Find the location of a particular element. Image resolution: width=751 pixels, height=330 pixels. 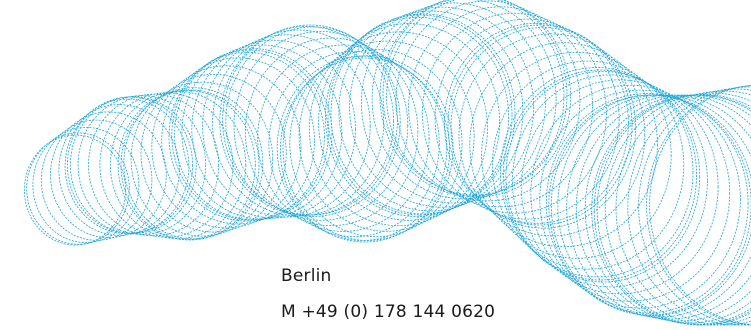

contact-city: Berlin is located at coordinates (306, 276).